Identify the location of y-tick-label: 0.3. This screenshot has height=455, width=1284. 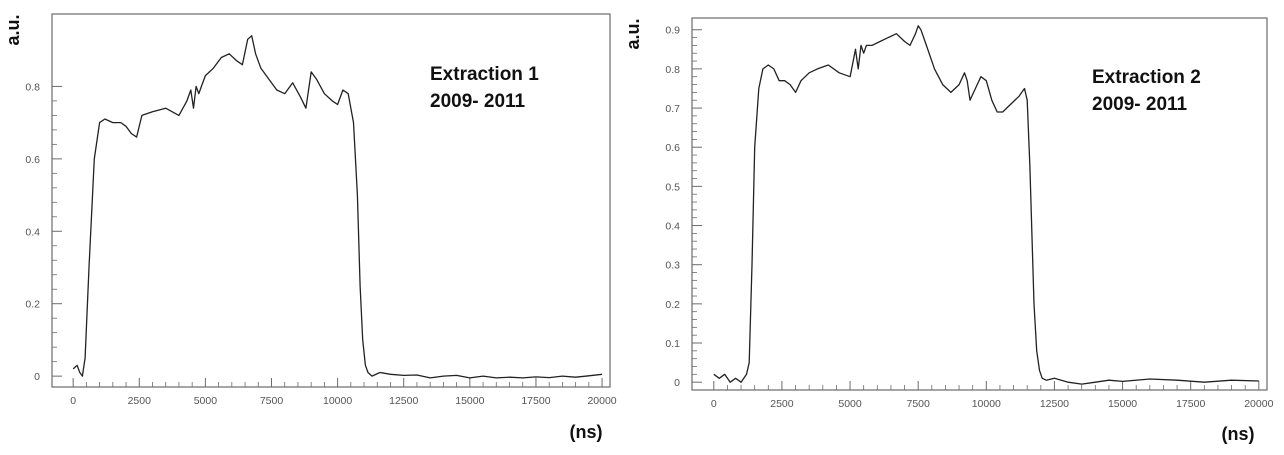
(672, 266).